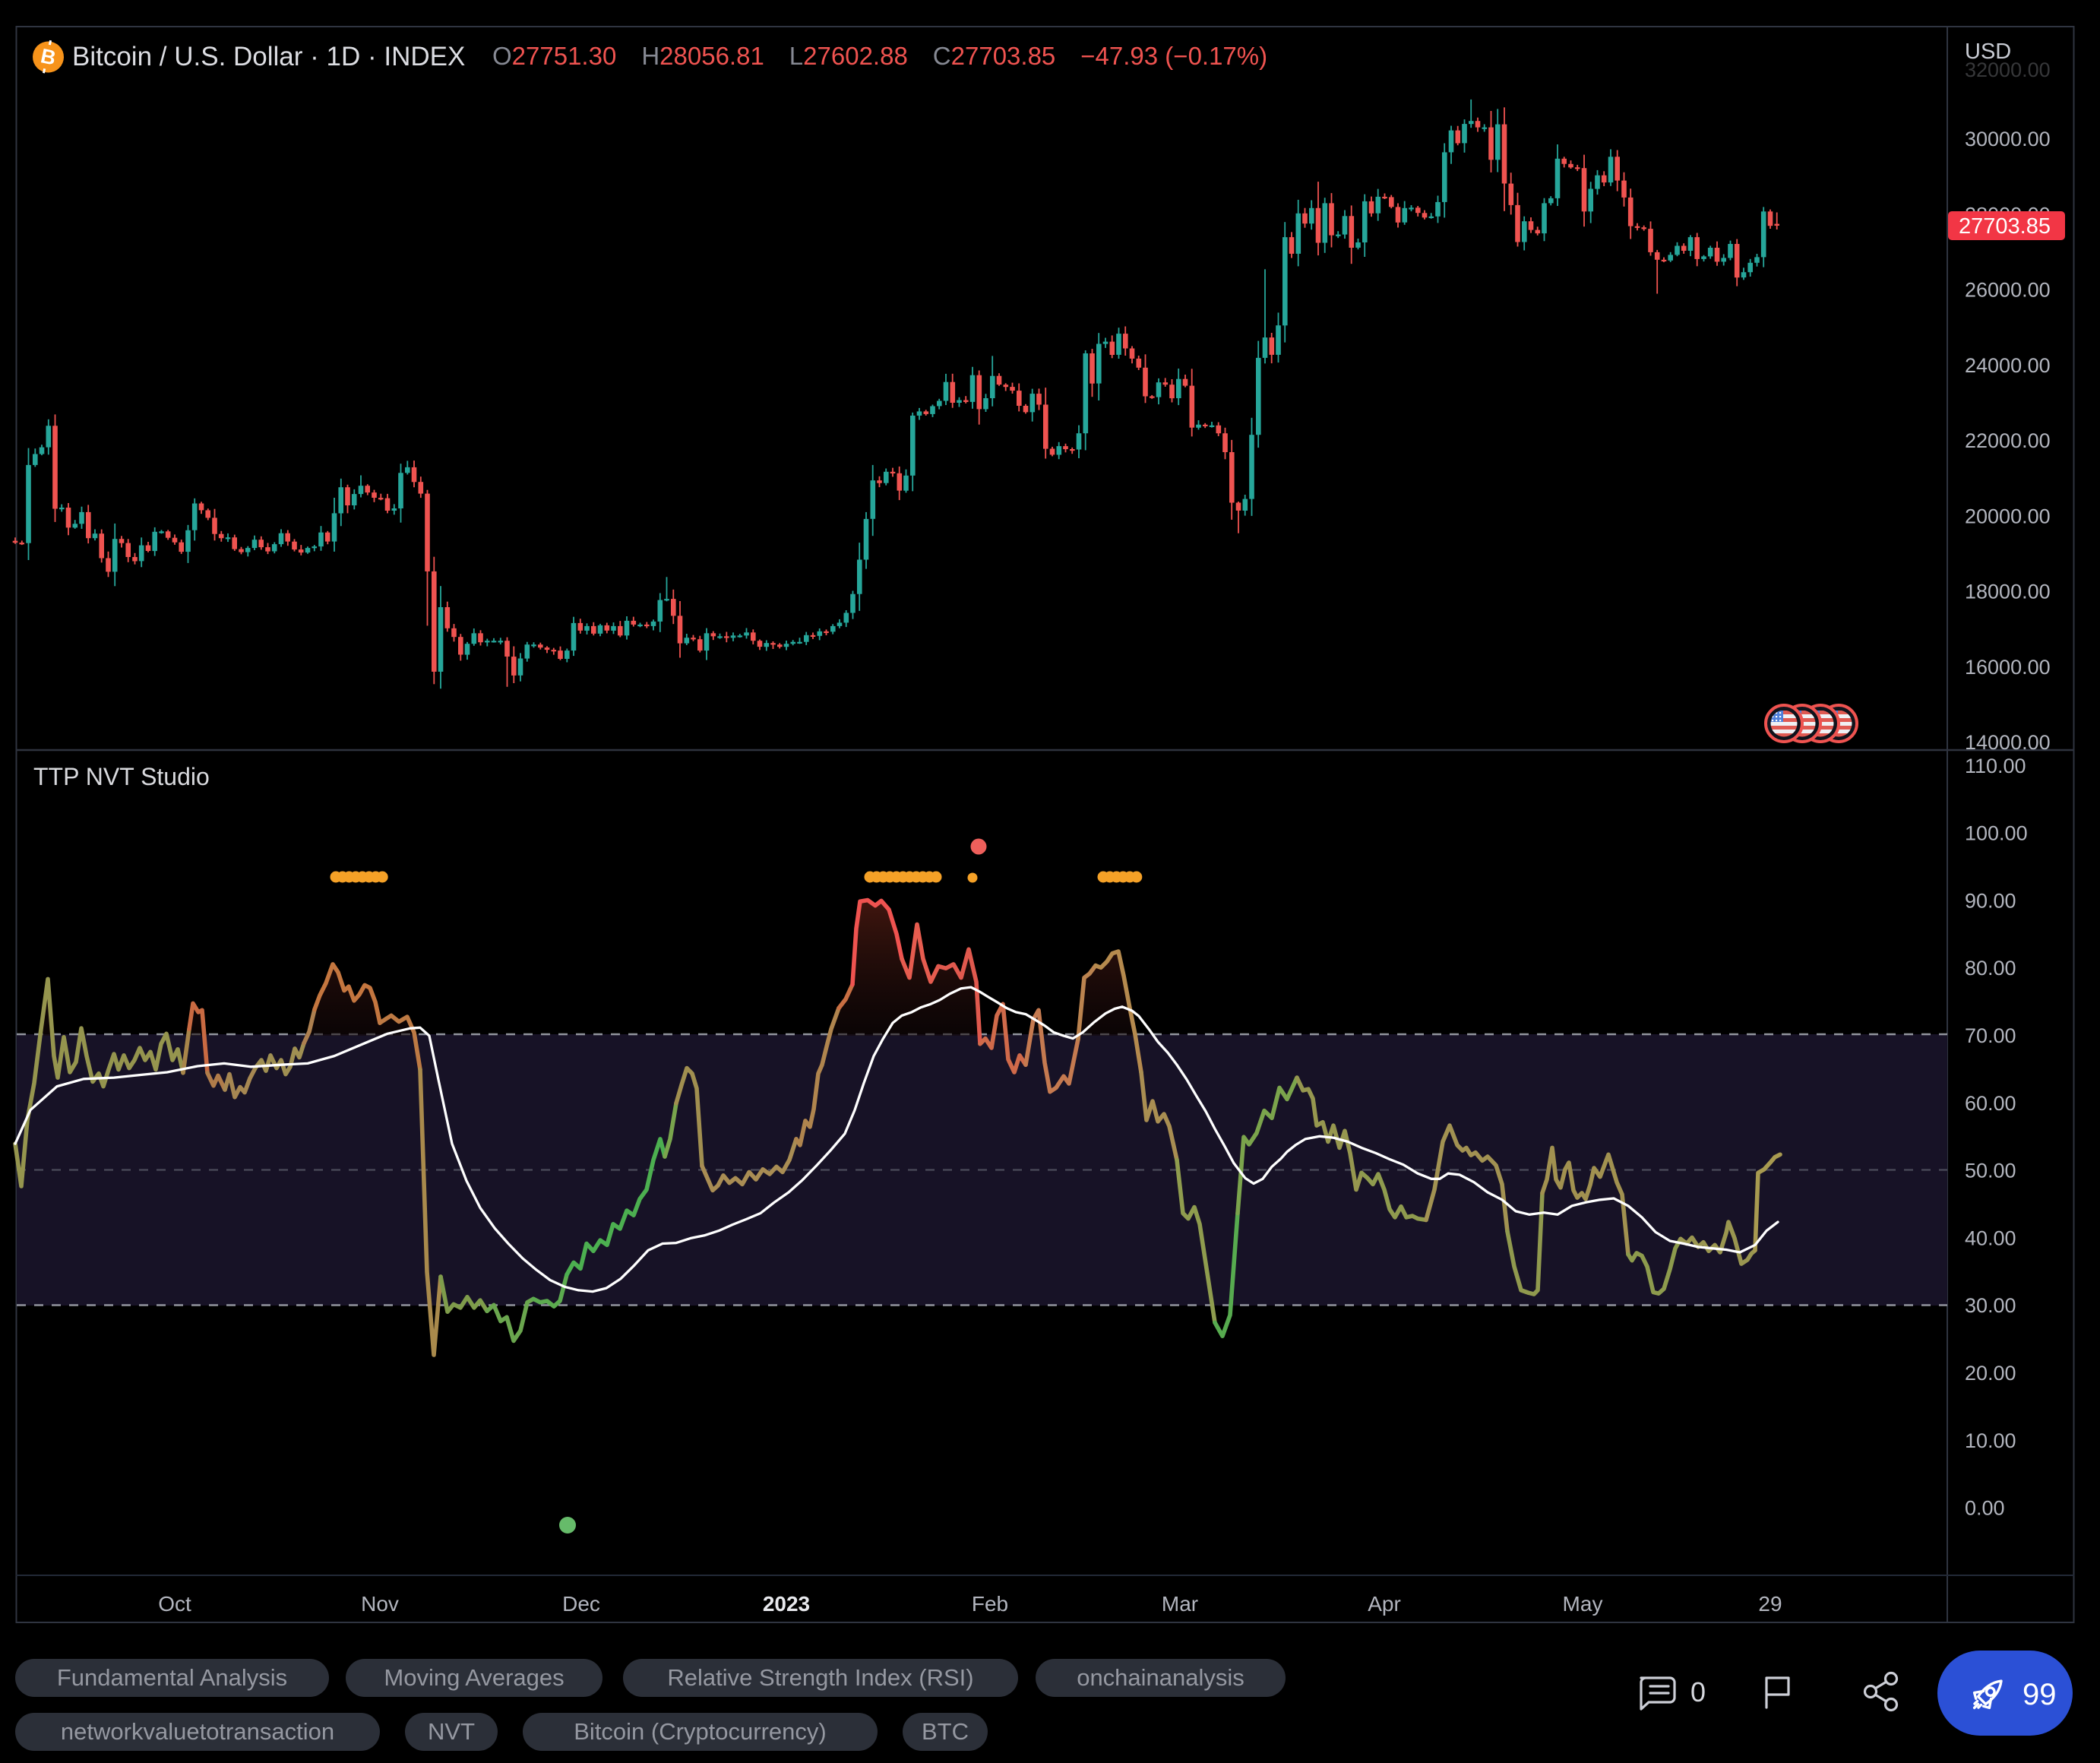 This screenshot has height=1763, width=2100. What do you see at coordinates (197, 1732) in the screenshot?
I see `svg-text: networkvaluetotransaction` at bounding box center [197, 1732].